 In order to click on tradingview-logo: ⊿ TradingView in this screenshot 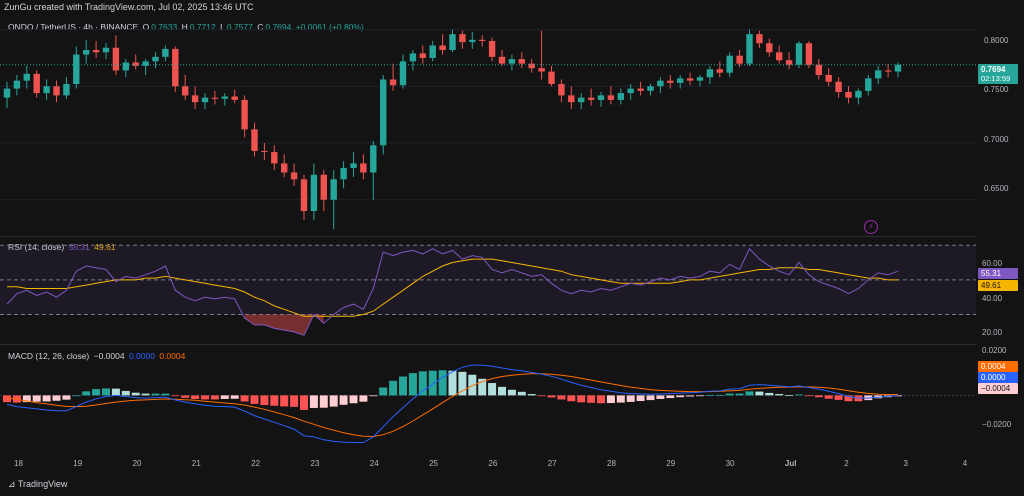, I will do `click(38, 484)`.